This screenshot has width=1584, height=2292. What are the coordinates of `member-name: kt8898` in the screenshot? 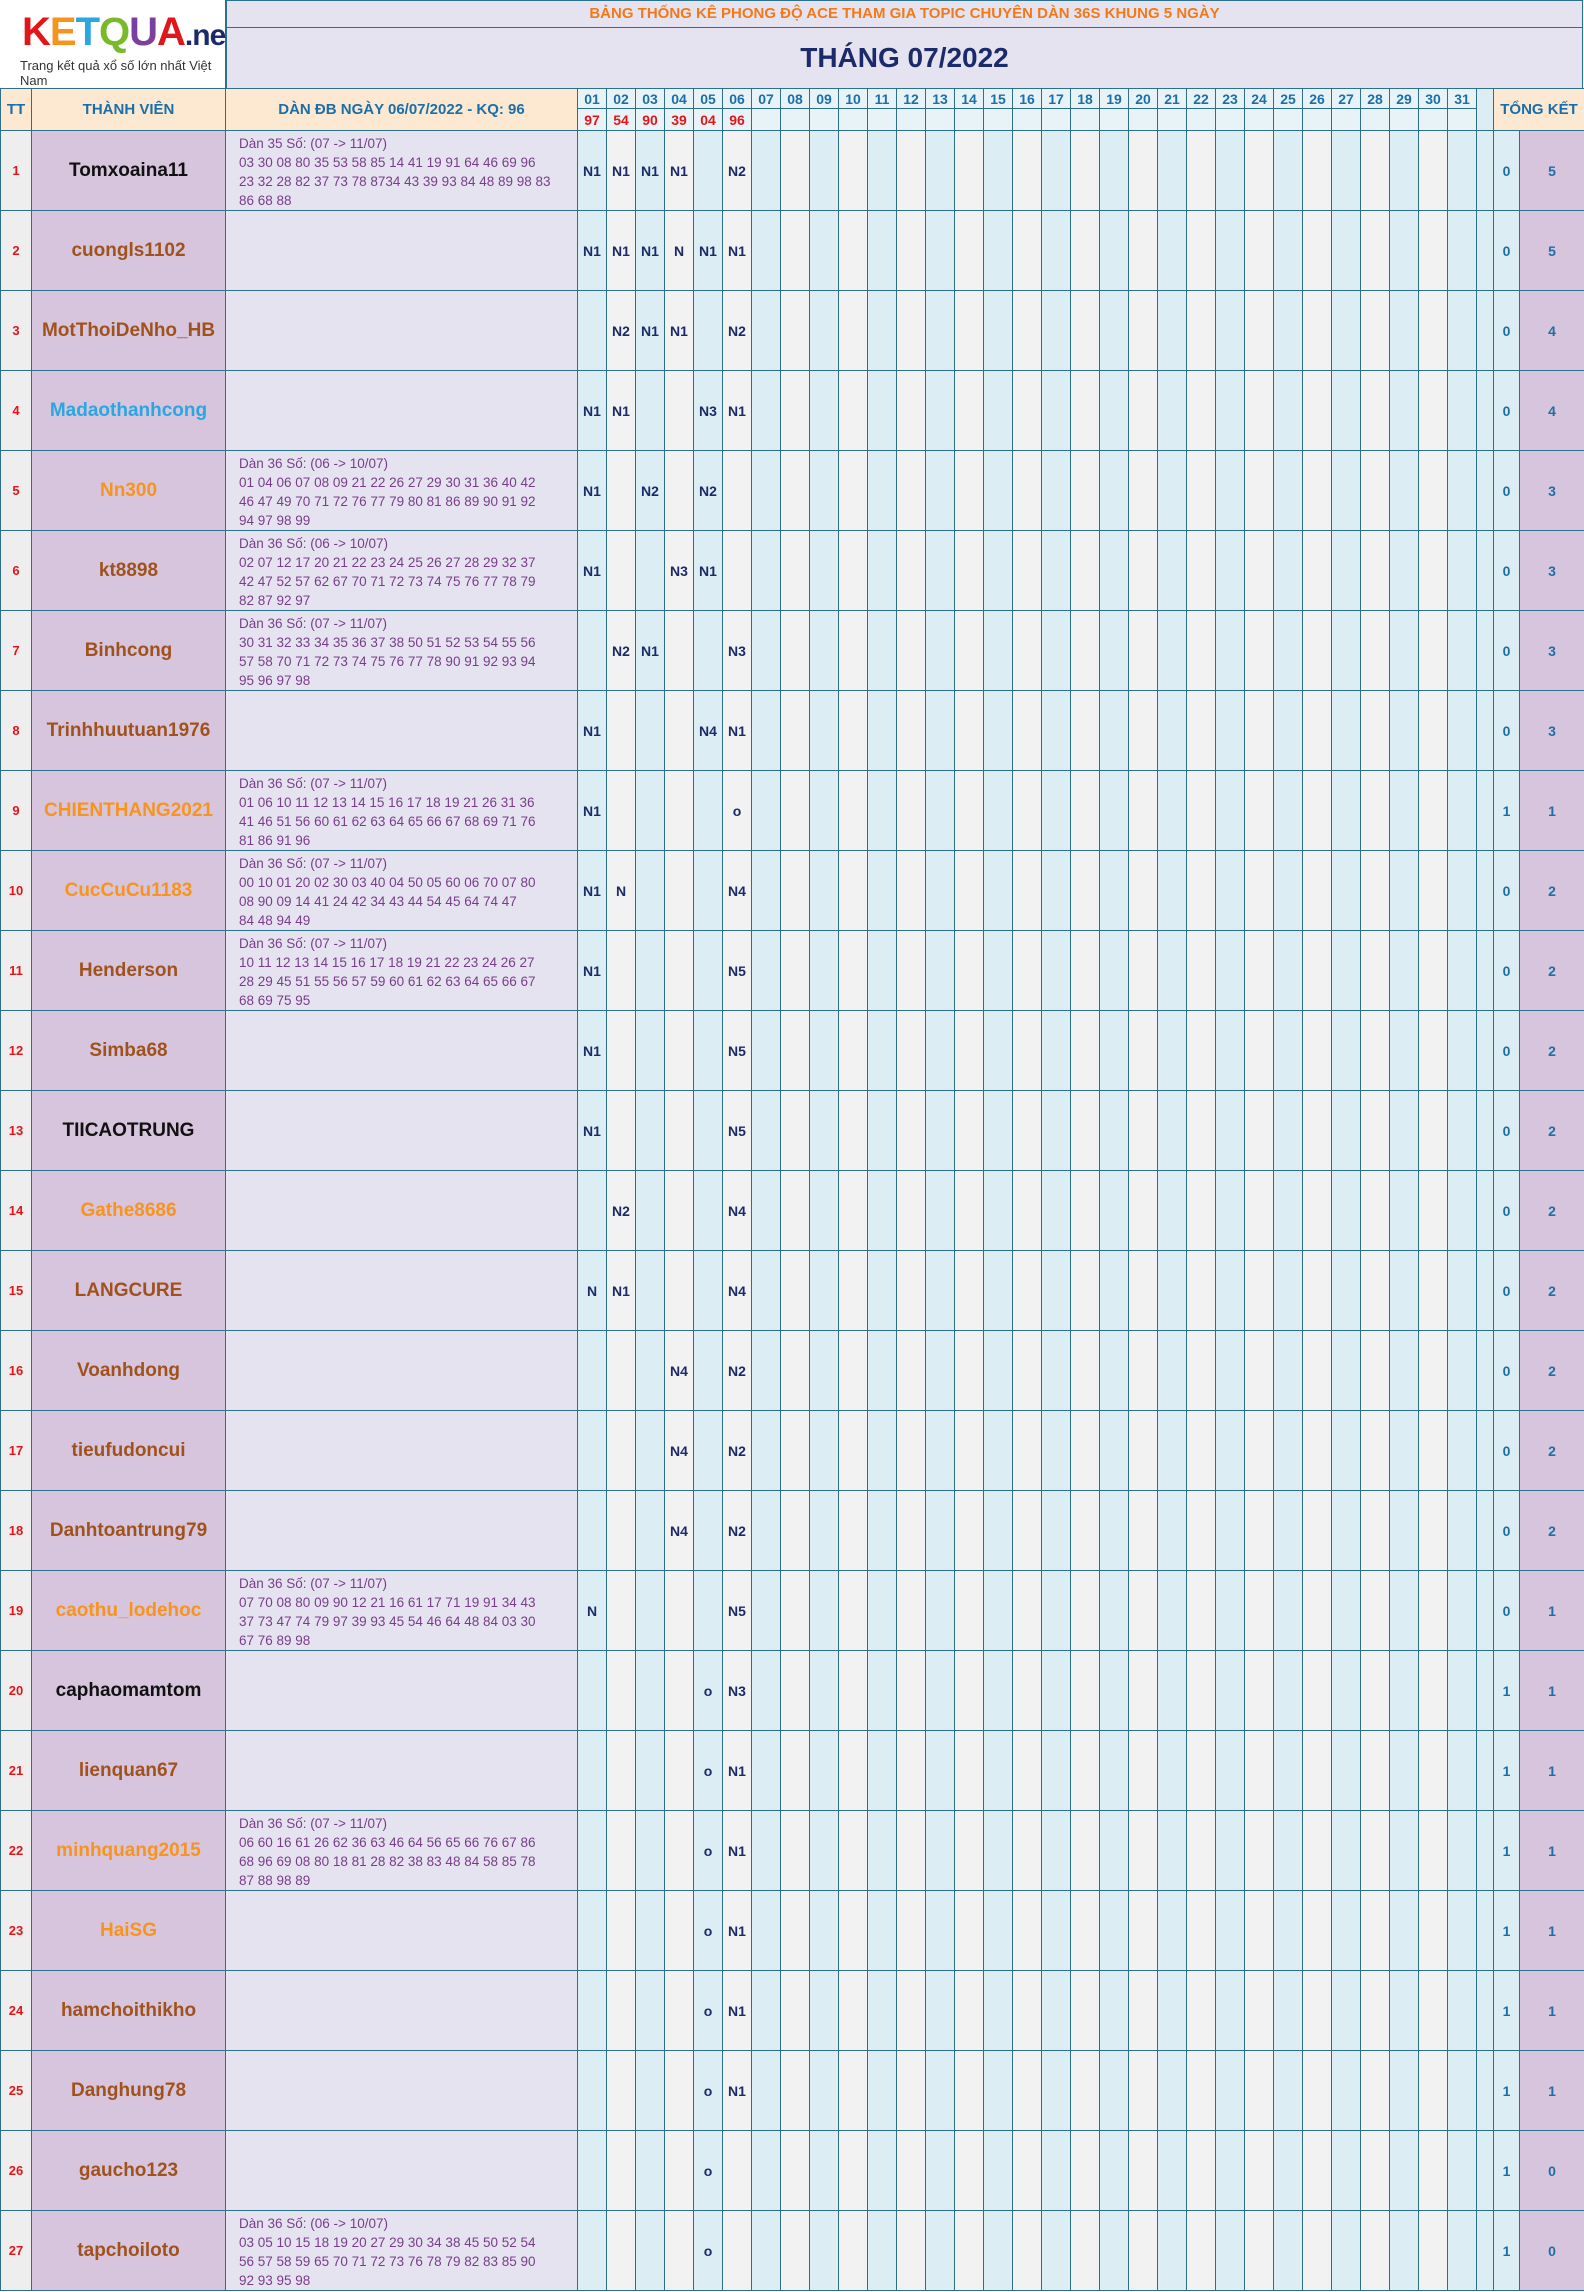 It's located at (128, 570).